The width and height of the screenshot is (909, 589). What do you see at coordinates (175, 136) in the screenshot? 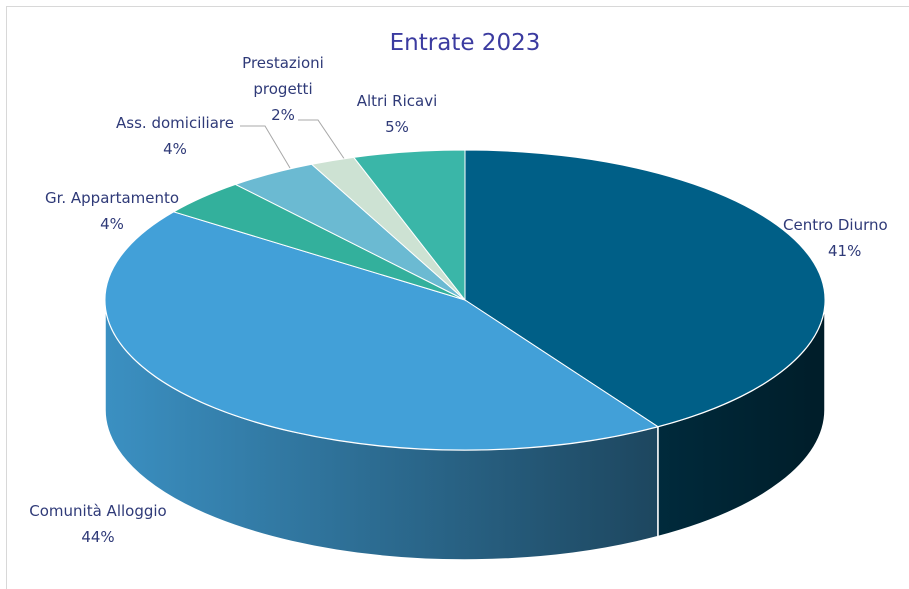
I see `data-label: Ass. domiciliare 4%` at bounding box center [175, 136].